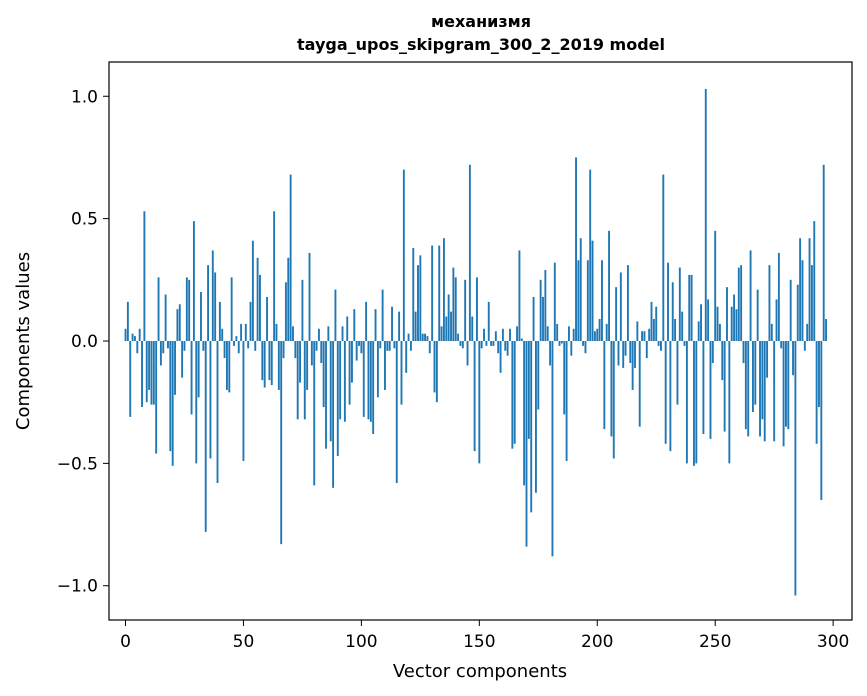 This screenshot has height=696, width=867. Describe the element at coordinates (23, 341) in the screenshot. I see `y-axis-label: Components values` at that location.